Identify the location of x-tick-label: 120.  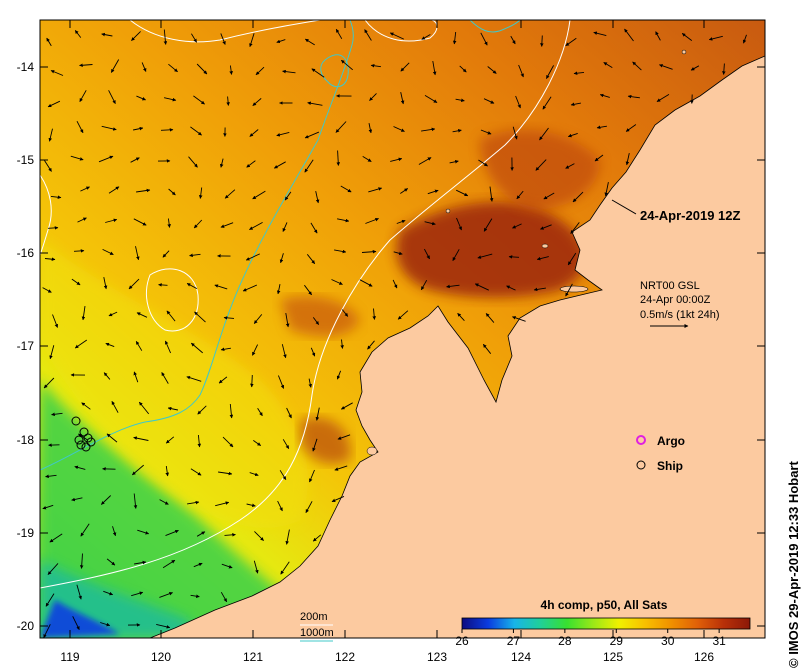
(161, 657).